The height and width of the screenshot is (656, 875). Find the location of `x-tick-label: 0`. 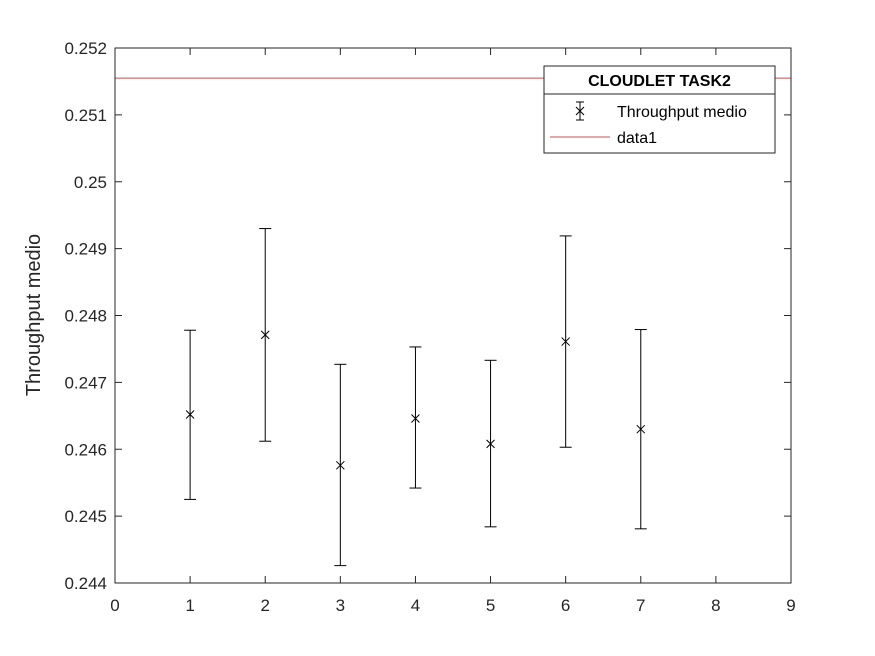

x-tick-label: 0 is located at coordinates (114, 605).